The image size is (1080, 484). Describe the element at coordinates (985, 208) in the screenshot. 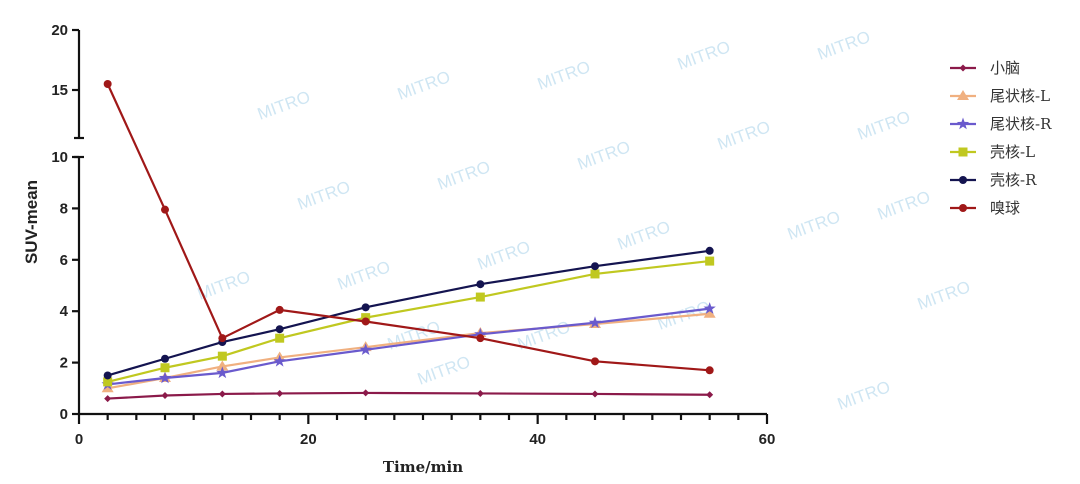

I see `legend-item: 嗅球` at that location.